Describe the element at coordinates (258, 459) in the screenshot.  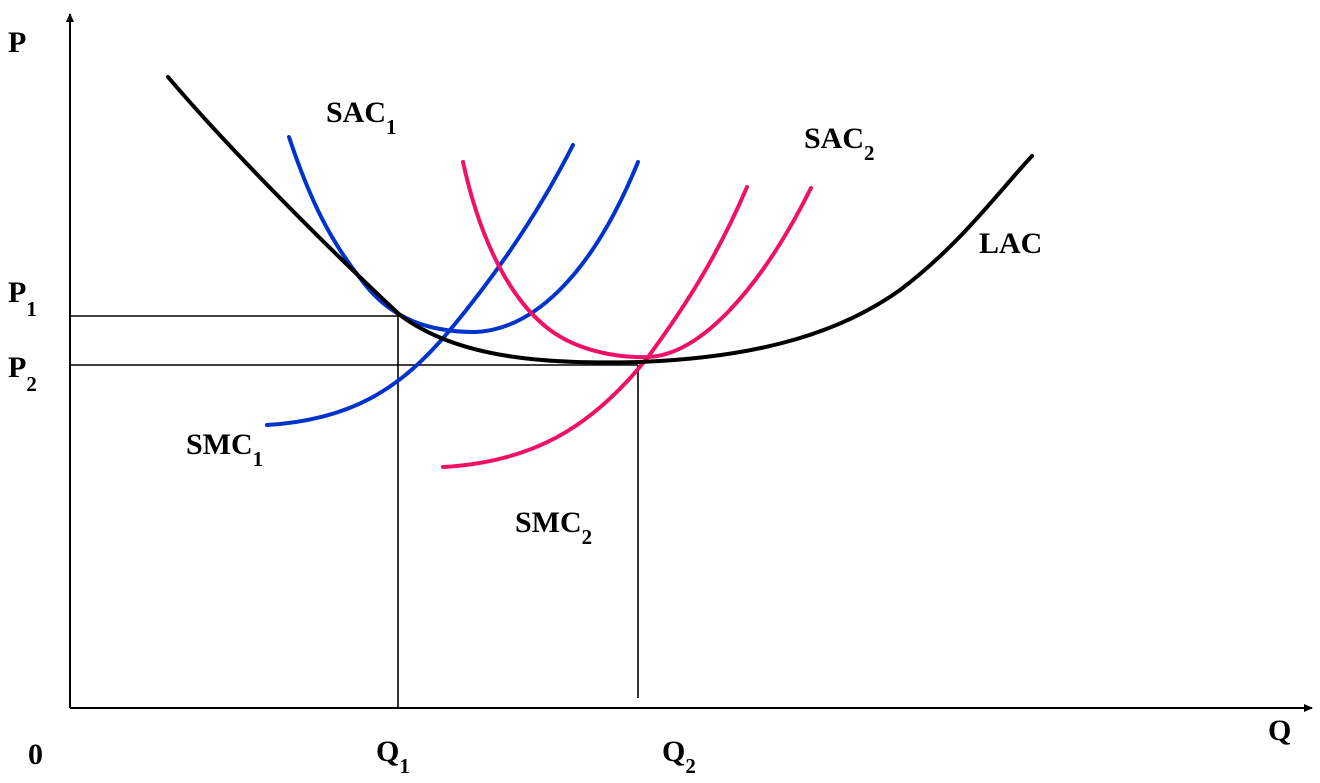
I see `smc1-label-sub: 1` at that location.